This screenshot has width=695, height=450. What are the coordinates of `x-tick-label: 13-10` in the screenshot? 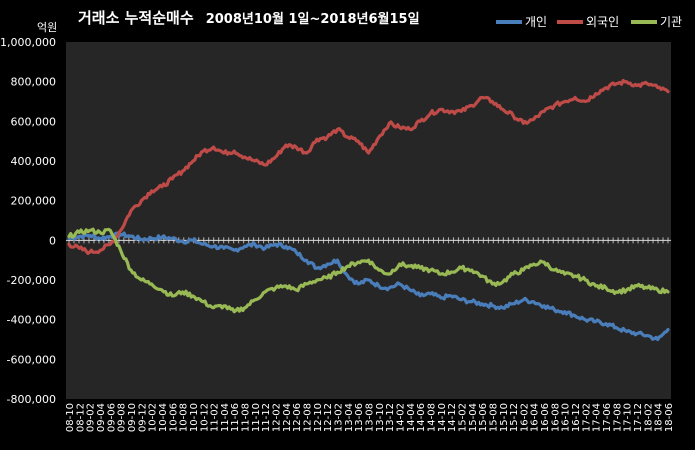 It's located at (380, 417).